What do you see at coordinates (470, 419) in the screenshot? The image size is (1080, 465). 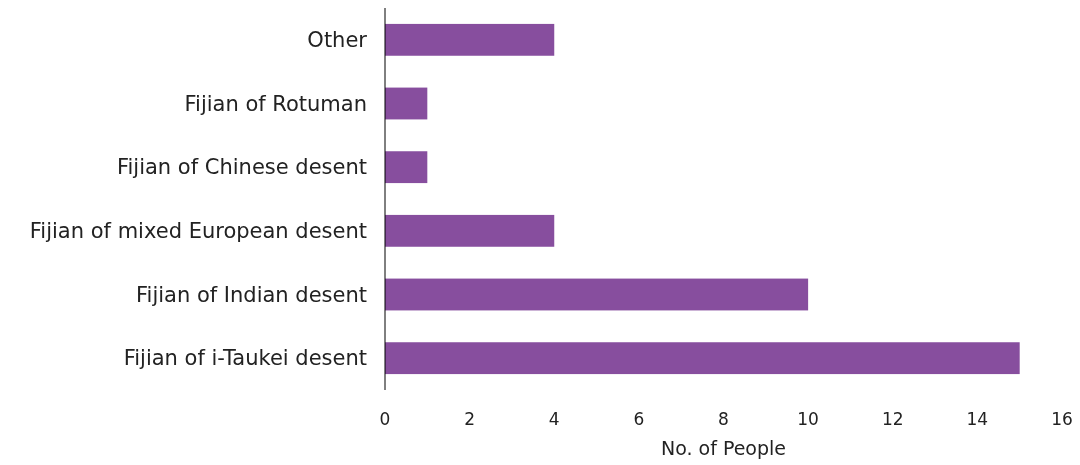 I see `x-tick-label: 2` at bounding box center [470, 419].